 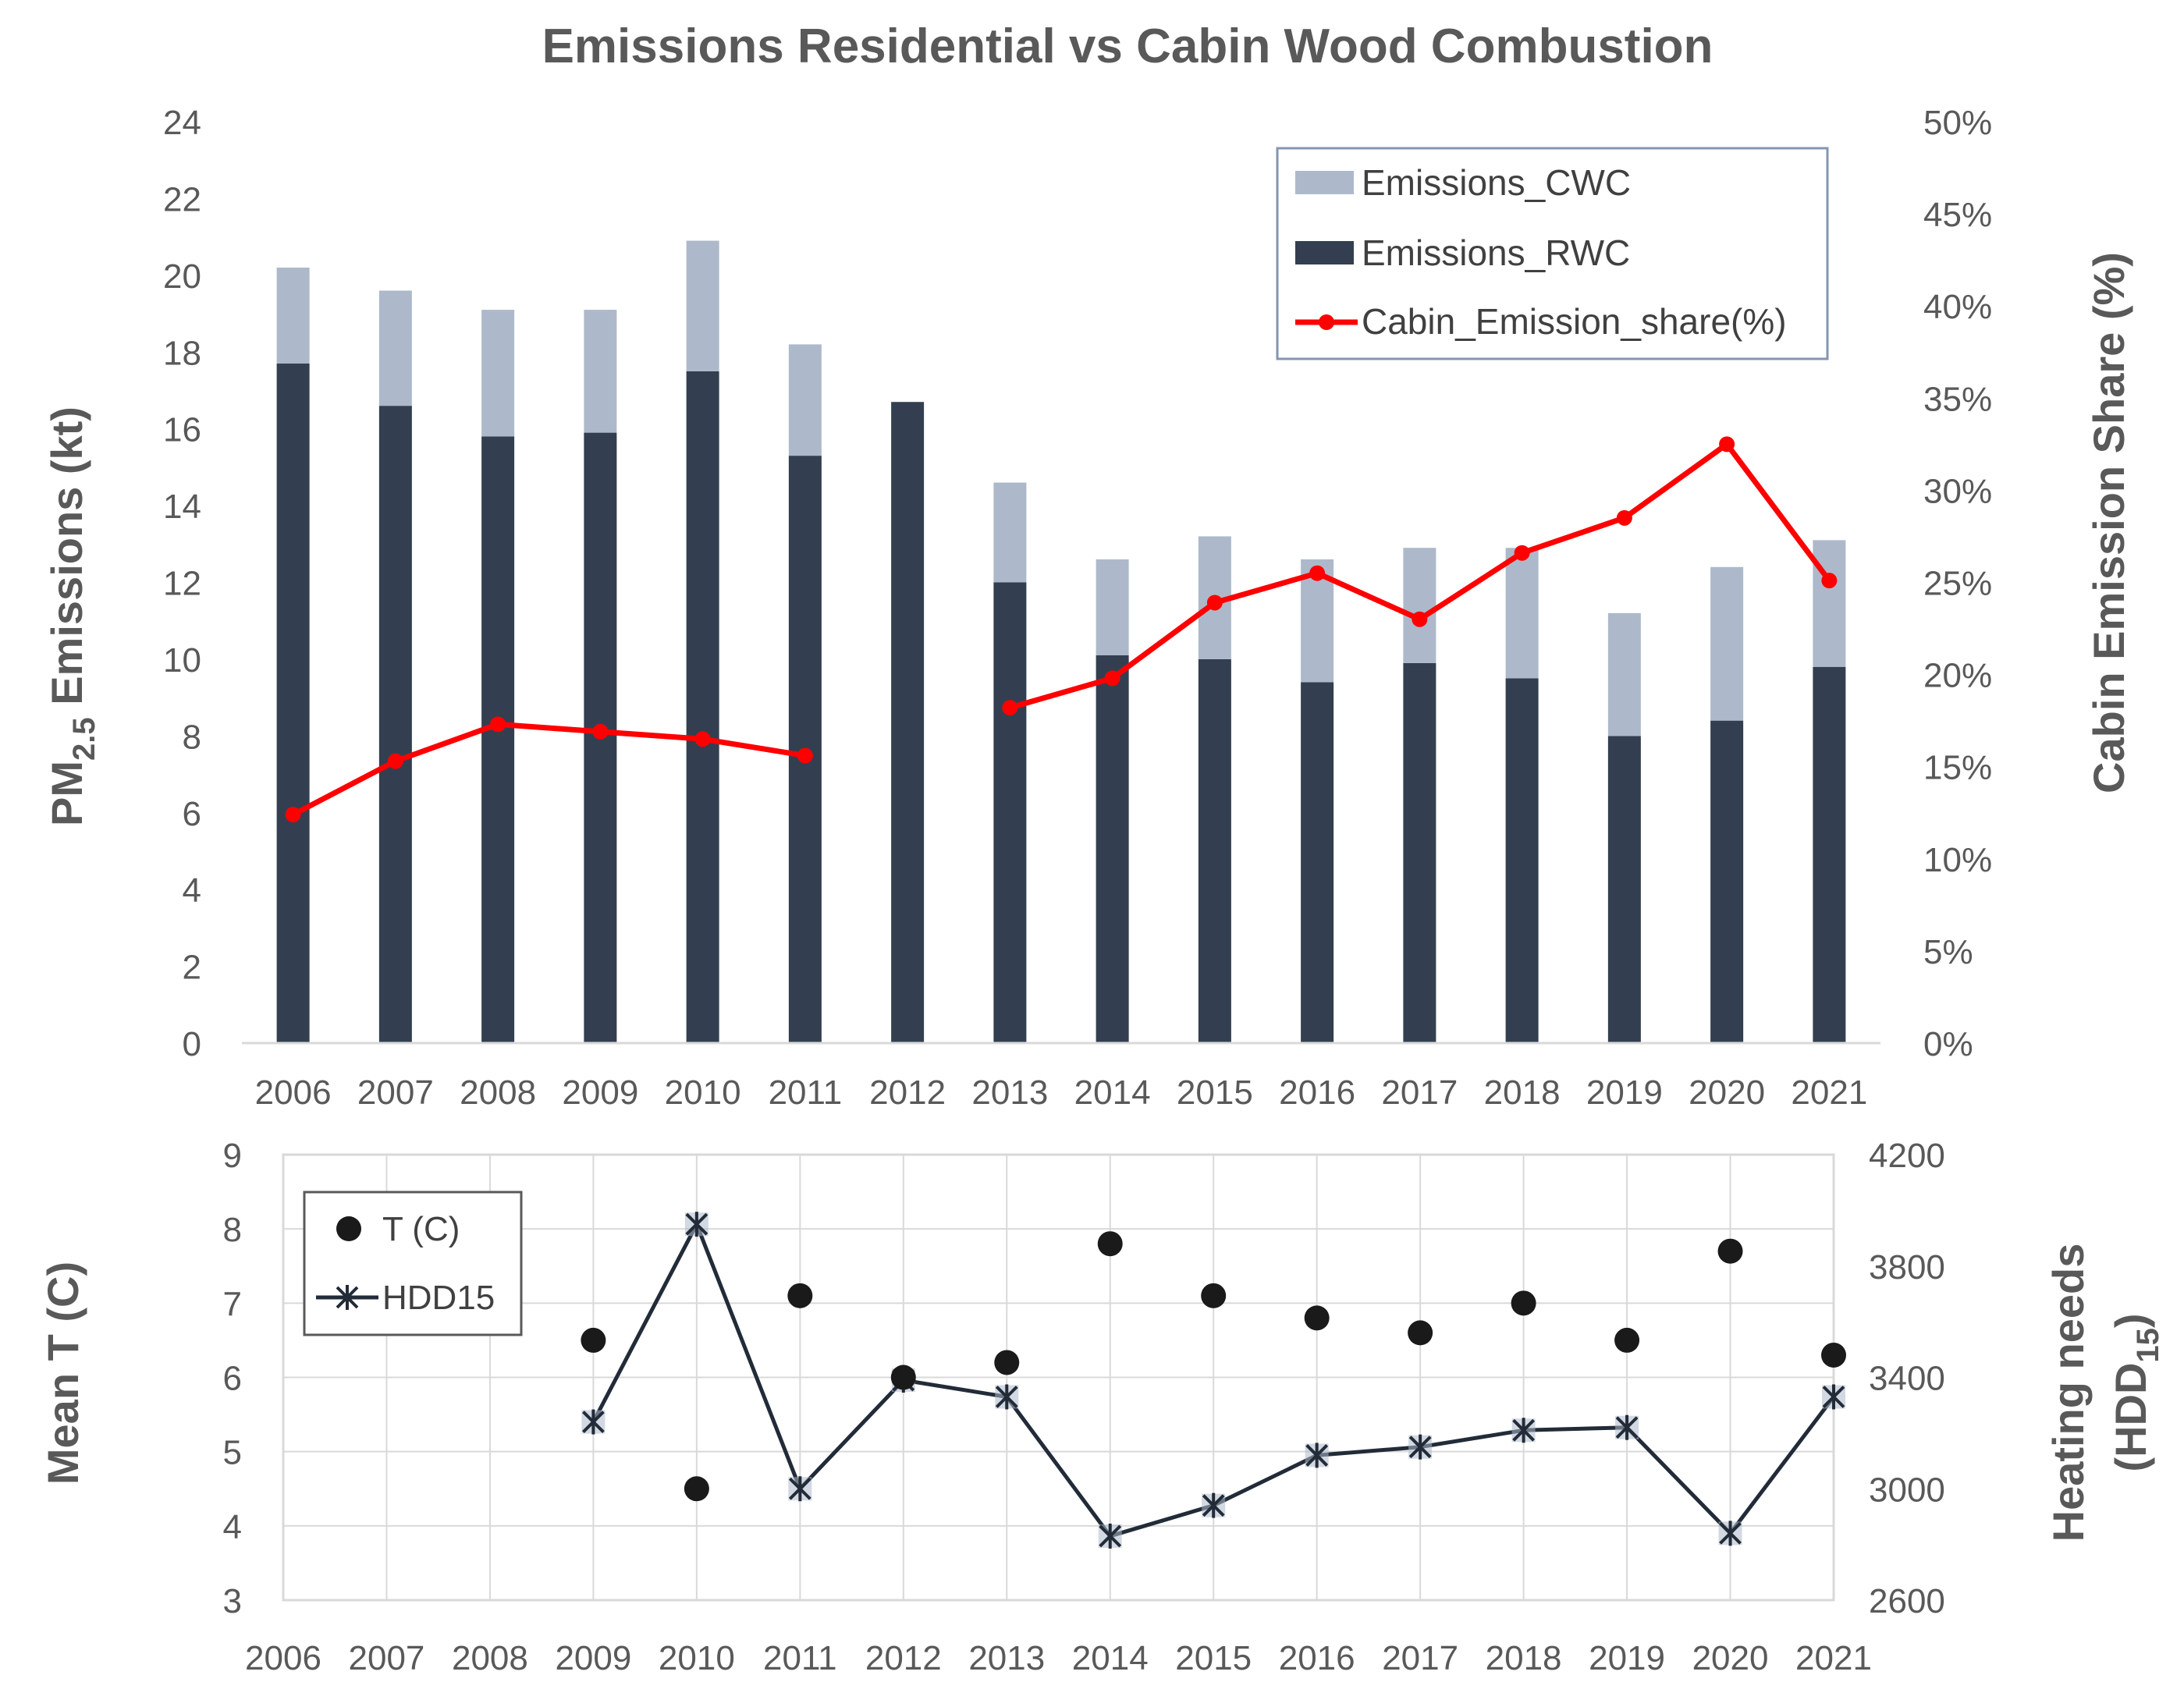 I want to click on left-tick-label: 8, so click(x=192, y=737).